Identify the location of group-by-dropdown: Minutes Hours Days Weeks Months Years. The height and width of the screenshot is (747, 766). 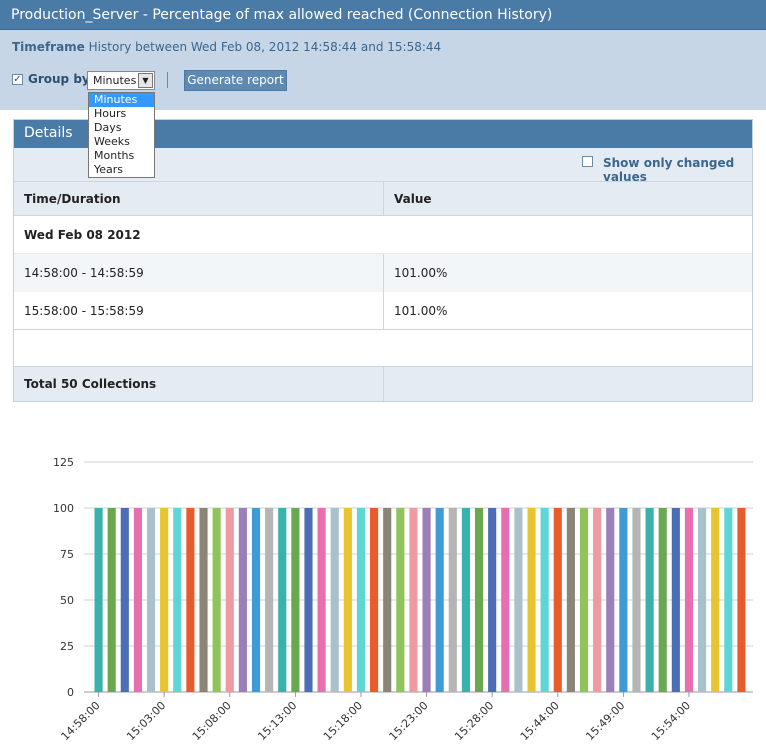
(121, 135).